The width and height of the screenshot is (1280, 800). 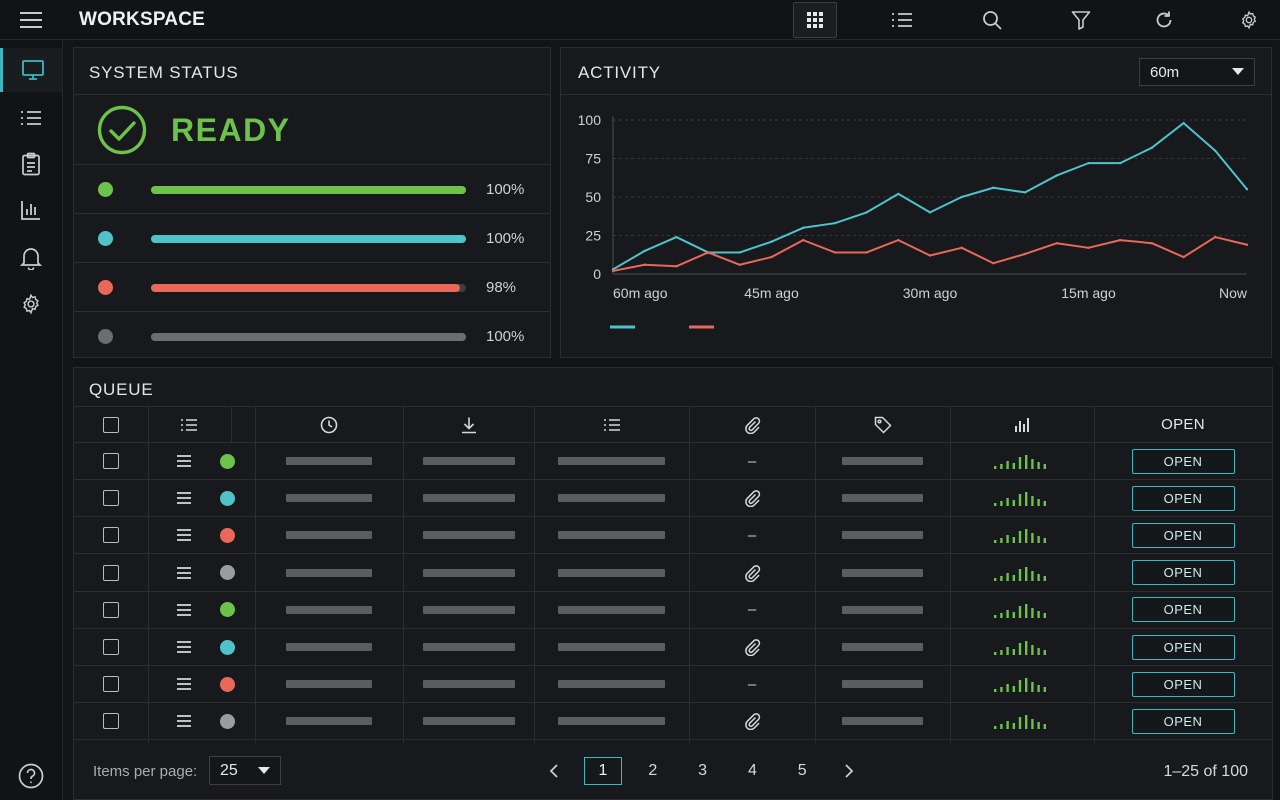 What do you see at coordinates (554, 771) in the screenshot?
I see `prev-page-button` at bounding box center [554, 771].